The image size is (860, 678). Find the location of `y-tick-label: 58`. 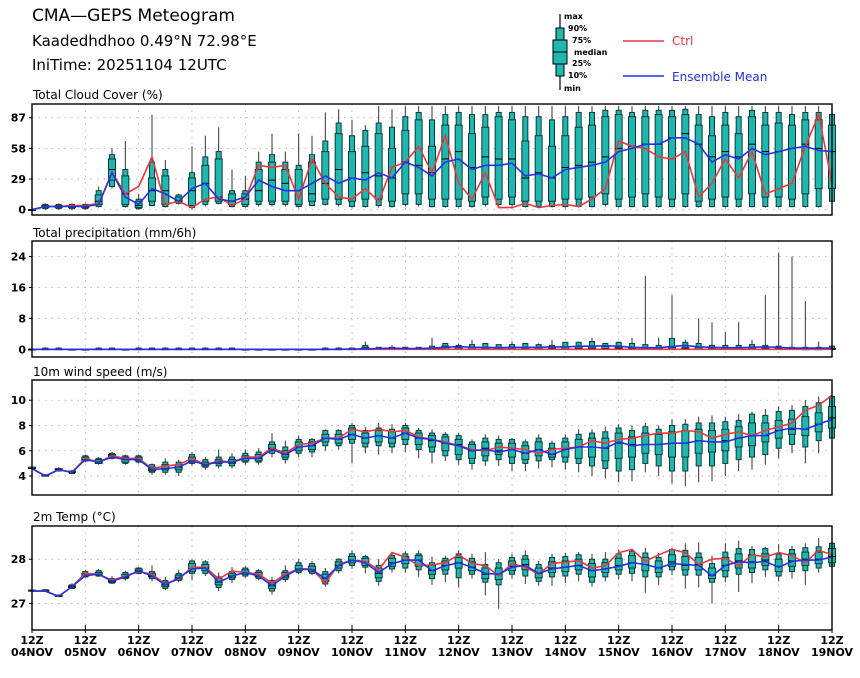

y-tick-label: 58 is located at coordinates (18, 148).